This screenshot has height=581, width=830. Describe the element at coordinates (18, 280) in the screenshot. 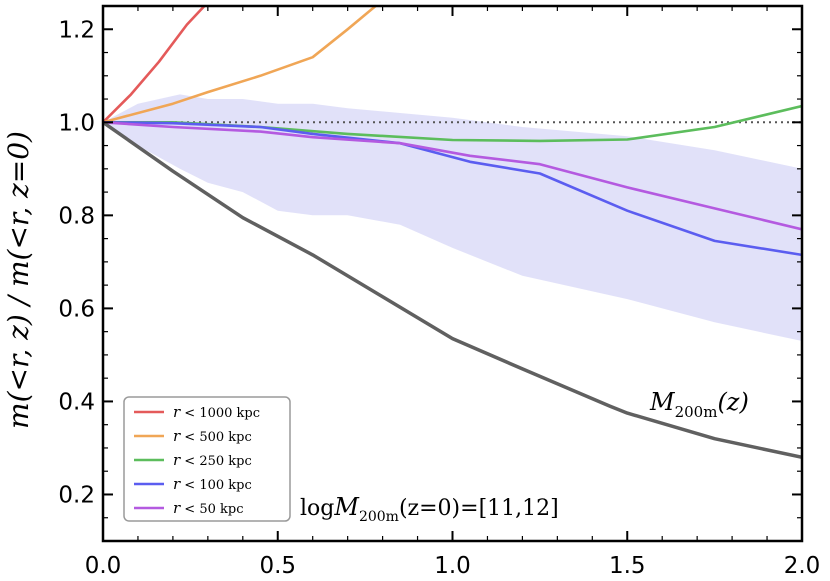

I see `y-axis-label: m(<r, z) / m(<r, z=0)` at that location.